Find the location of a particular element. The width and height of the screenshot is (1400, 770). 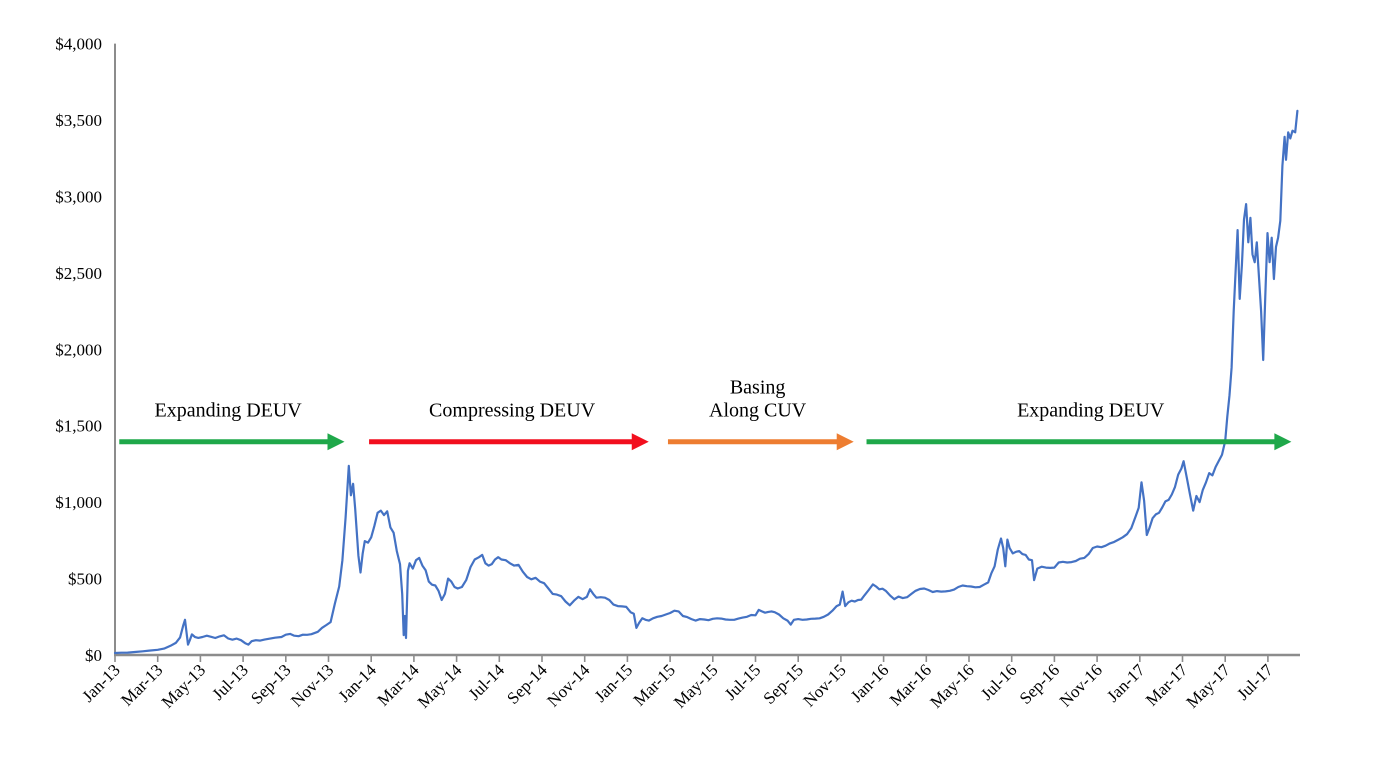

x-axis-label: Jul-17 is located at coordinates (1255, 682).